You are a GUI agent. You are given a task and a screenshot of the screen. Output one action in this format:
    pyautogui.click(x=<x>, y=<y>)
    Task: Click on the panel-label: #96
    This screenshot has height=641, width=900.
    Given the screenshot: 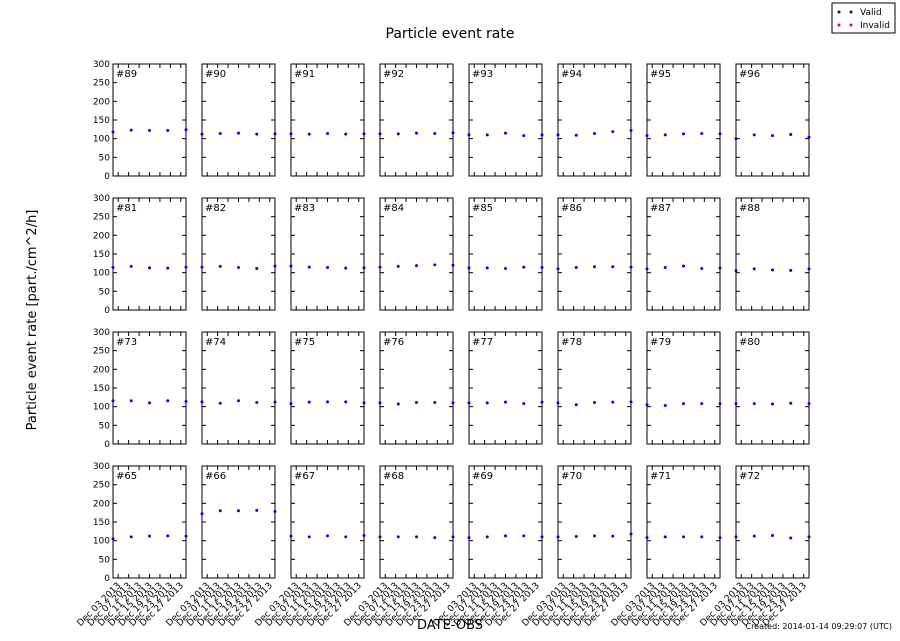 What is the action you would take?
    pyautogui.click(x=749, y=74)
    